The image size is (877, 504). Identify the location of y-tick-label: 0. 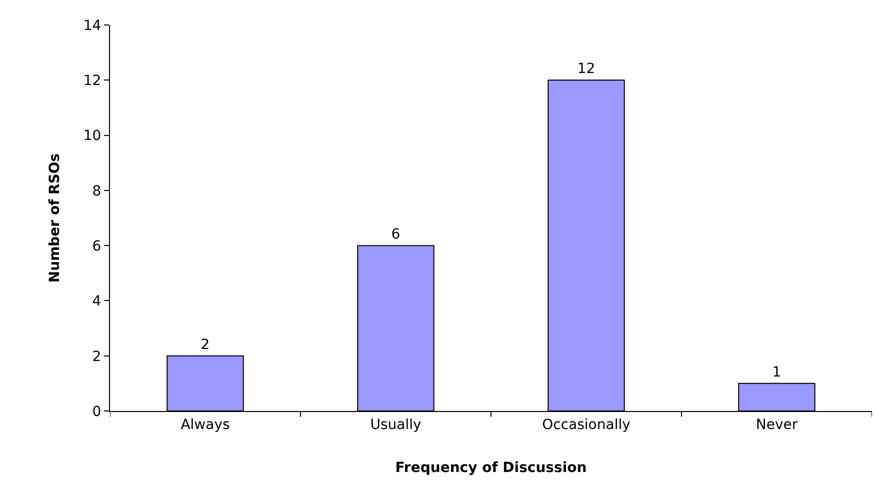
(97, 412).